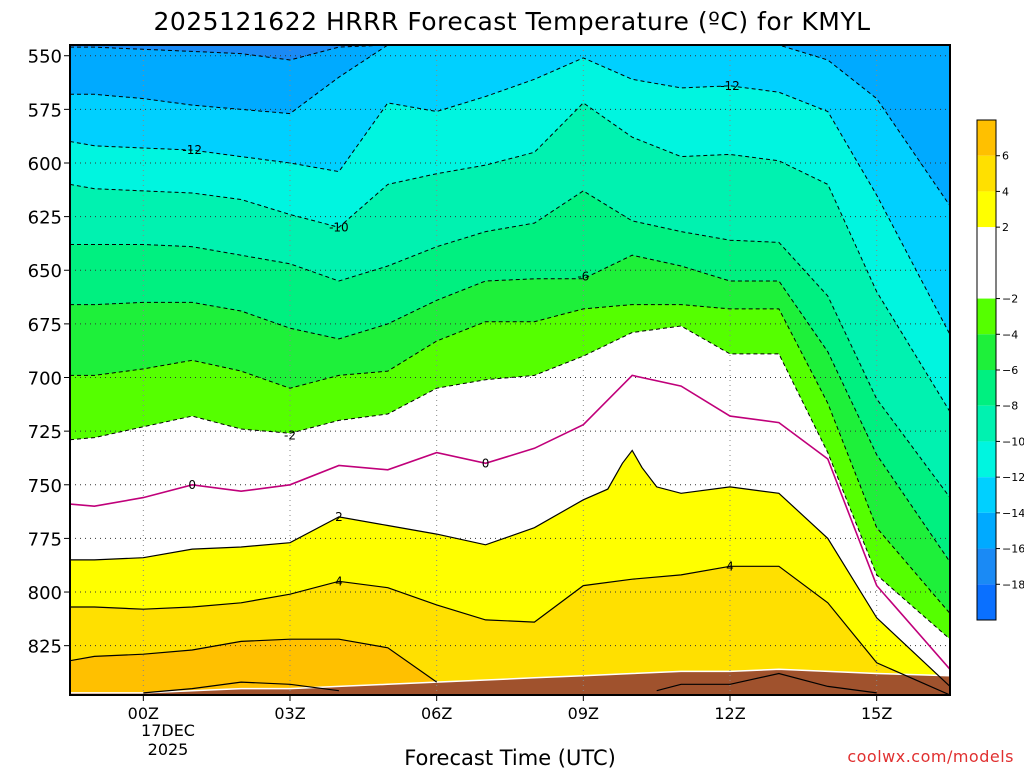  I want to click on y-tick-label: 675, so click(45, 325).